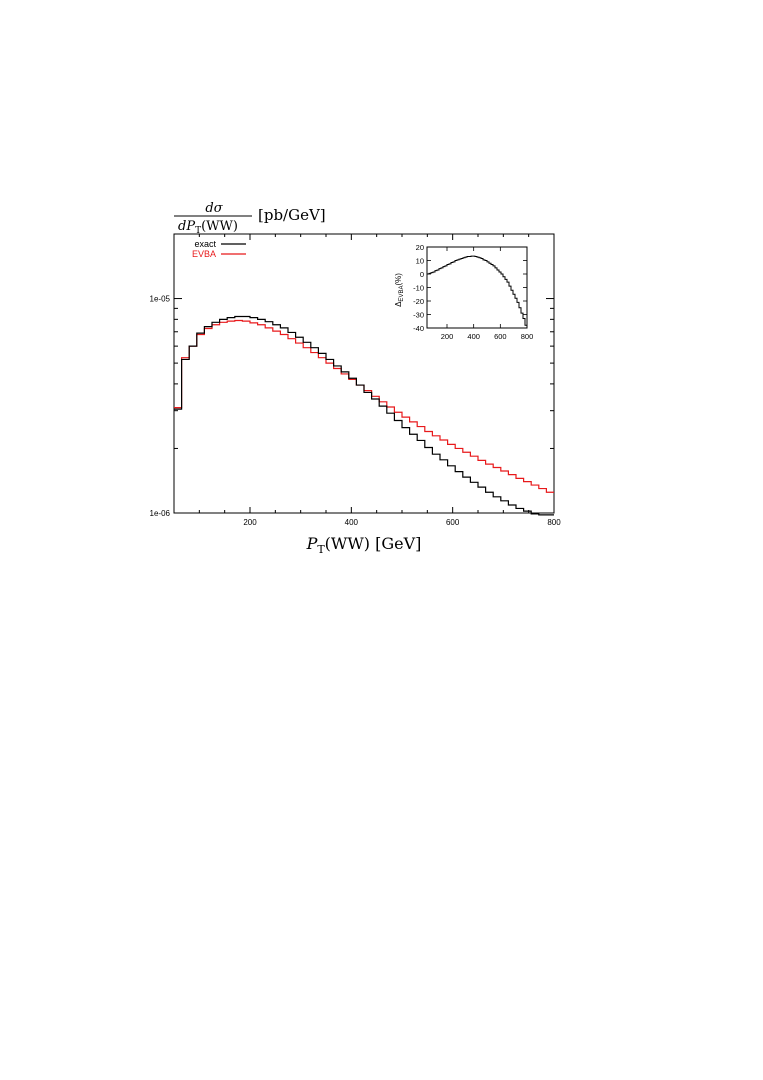 The height and width of the screenshot is (1080, 763). Describe the element at coordinates (364, 545) in the screenshot. I see `main-xlabel: PT(WW) [GeV]` at that location.